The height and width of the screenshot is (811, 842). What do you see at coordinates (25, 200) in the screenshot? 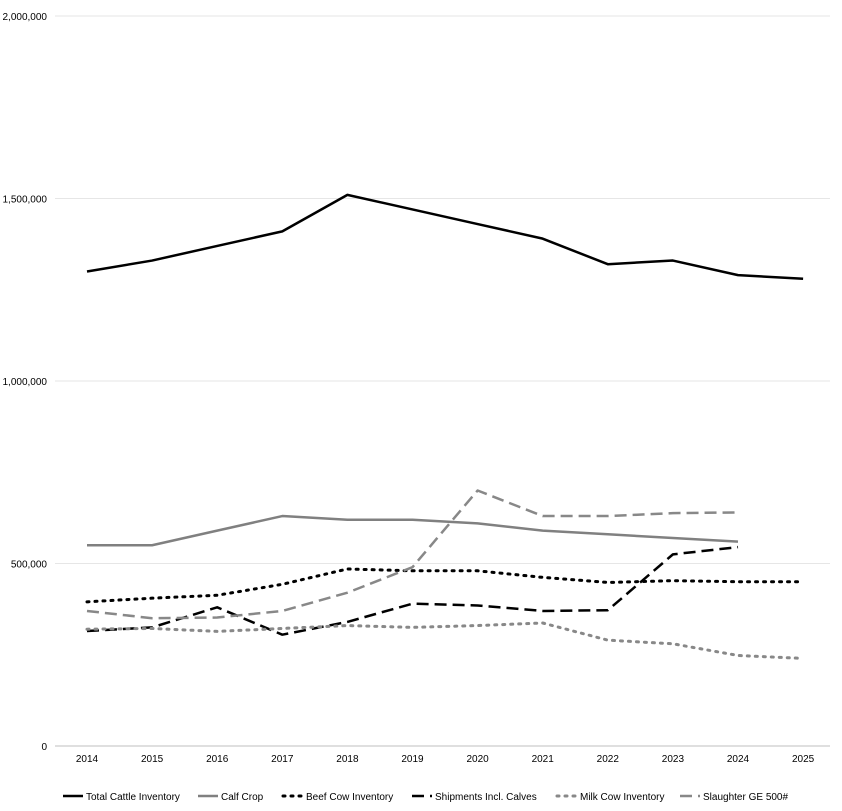
I see `y-tick-label: 1,500,000` at bounding box center [25, 200].